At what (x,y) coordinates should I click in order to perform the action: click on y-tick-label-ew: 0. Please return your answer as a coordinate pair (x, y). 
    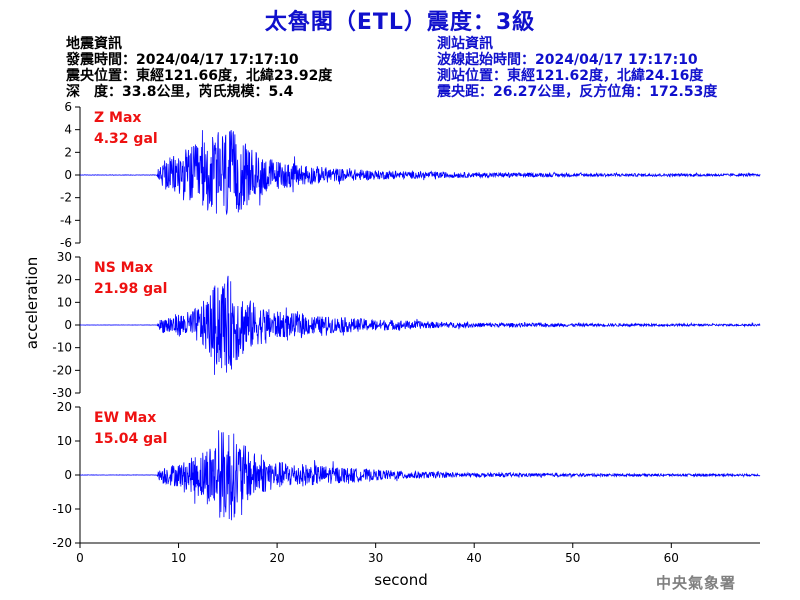
    Looking at the image, I should click on (68, 475).